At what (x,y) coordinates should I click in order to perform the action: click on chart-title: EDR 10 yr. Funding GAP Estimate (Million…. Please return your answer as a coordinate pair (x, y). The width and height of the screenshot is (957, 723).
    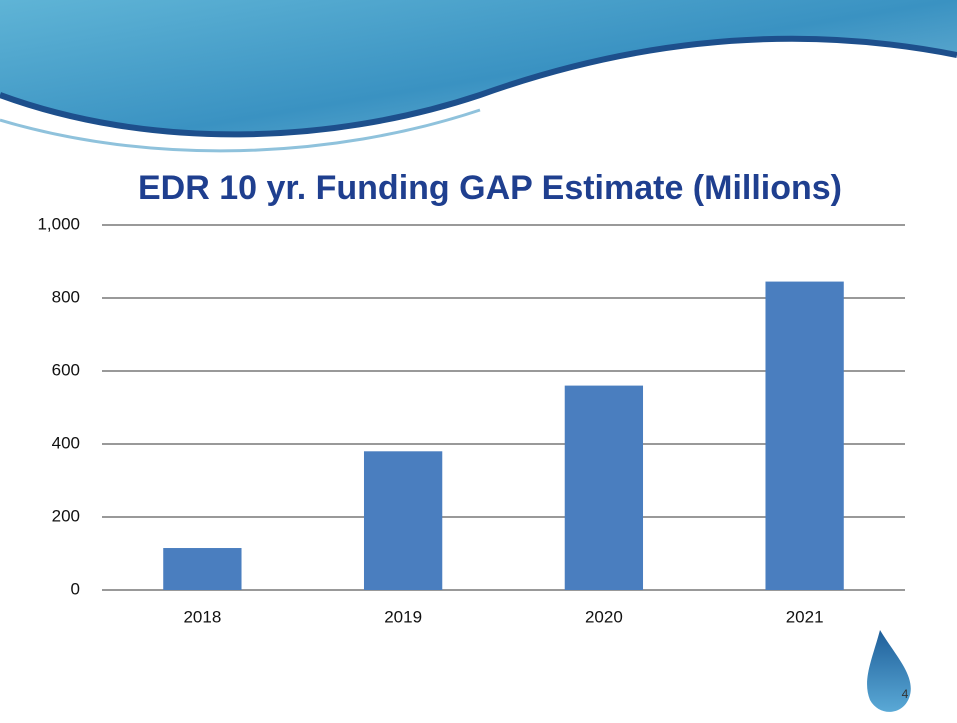
    Looking at the image, I should click on (490, 188).